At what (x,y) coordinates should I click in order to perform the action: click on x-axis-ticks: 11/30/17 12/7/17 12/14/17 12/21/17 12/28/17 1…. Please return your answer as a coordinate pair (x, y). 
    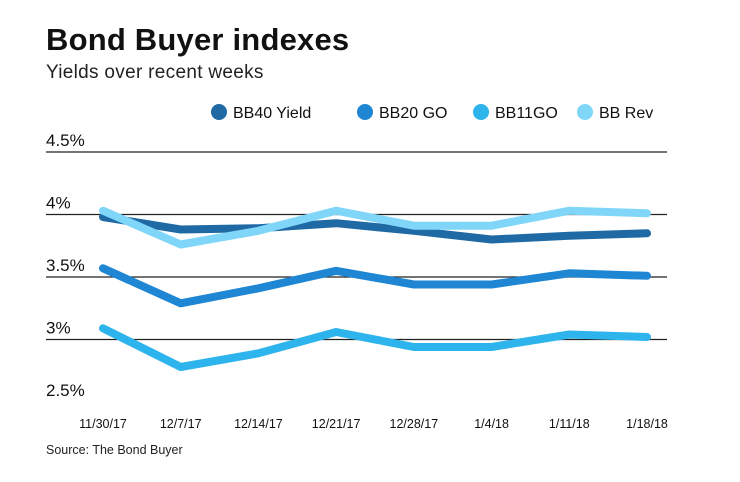
    Looking at the image, I should click on (373, 424).